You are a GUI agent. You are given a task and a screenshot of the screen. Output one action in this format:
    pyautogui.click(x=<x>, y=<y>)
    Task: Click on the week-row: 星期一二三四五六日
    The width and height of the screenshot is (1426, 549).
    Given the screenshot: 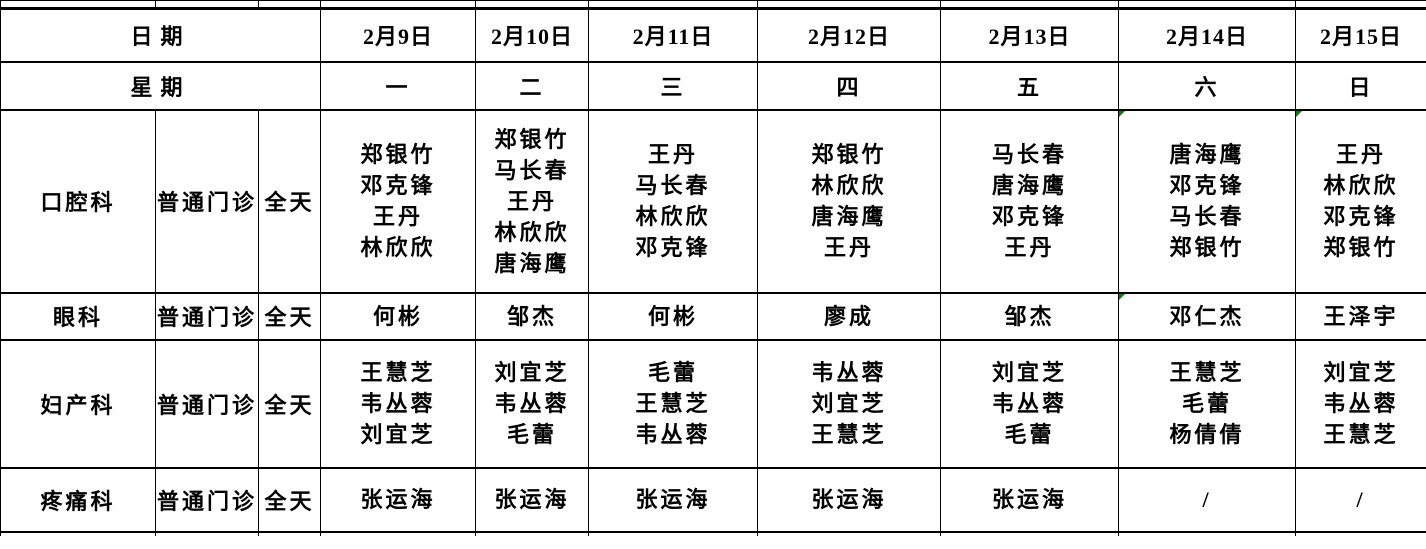 What is the action you would take?
    pyautogui.click(x=713, y=86)
    